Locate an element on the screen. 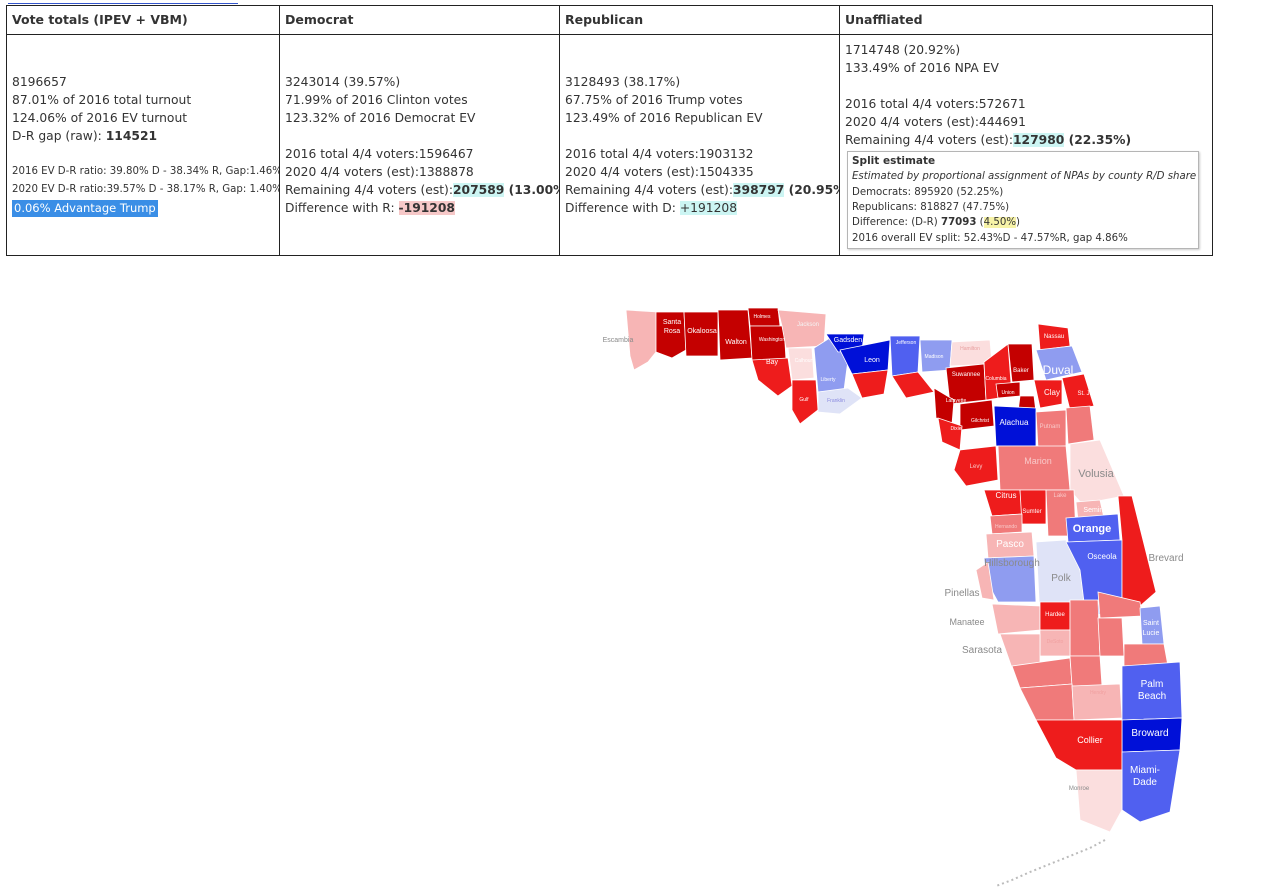  una-remaining-pct: (22.35%) is located at coordinates (1098, 140).